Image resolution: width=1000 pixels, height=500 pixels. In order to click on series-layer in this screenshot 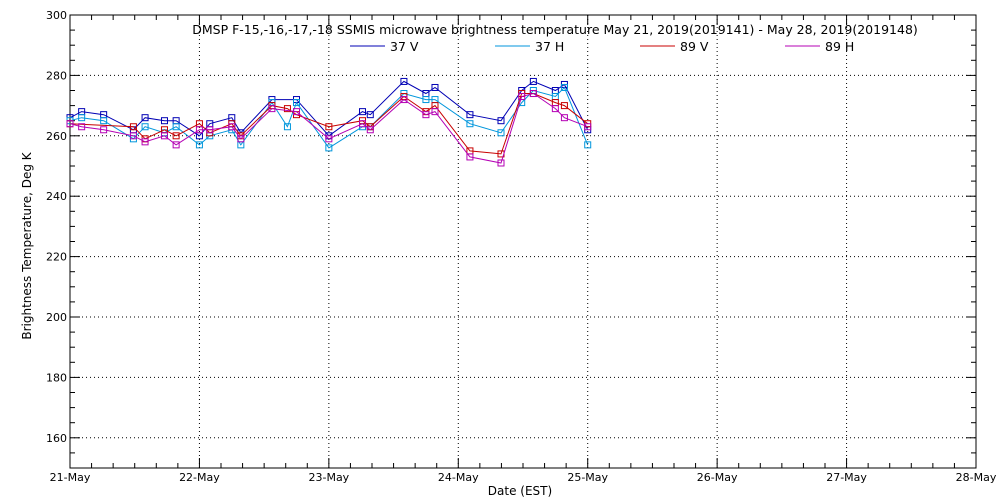, I will do `click(329, 122)`.